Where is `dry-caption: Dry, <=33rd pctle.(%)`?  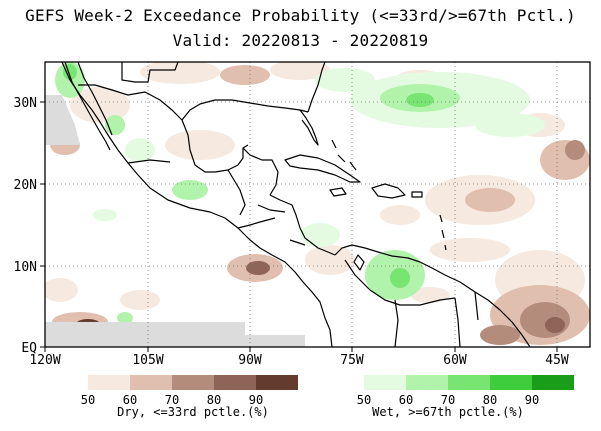 dry-caption: Dry, <=33rd pctle.(%) is located at coordinates (193, 412).